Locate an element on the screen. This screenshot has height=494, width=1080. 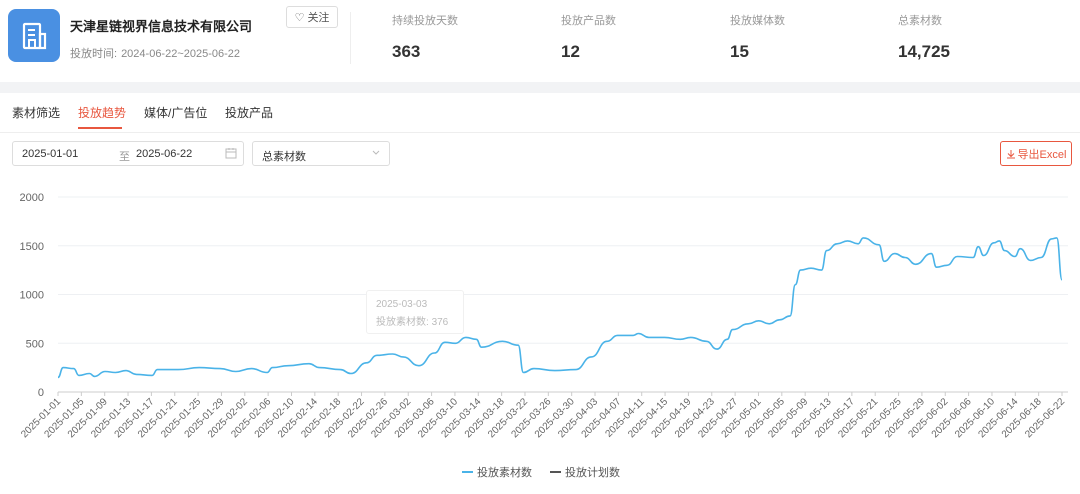
follow-button: ♡ 关注 is located at coordinates (312, 17).